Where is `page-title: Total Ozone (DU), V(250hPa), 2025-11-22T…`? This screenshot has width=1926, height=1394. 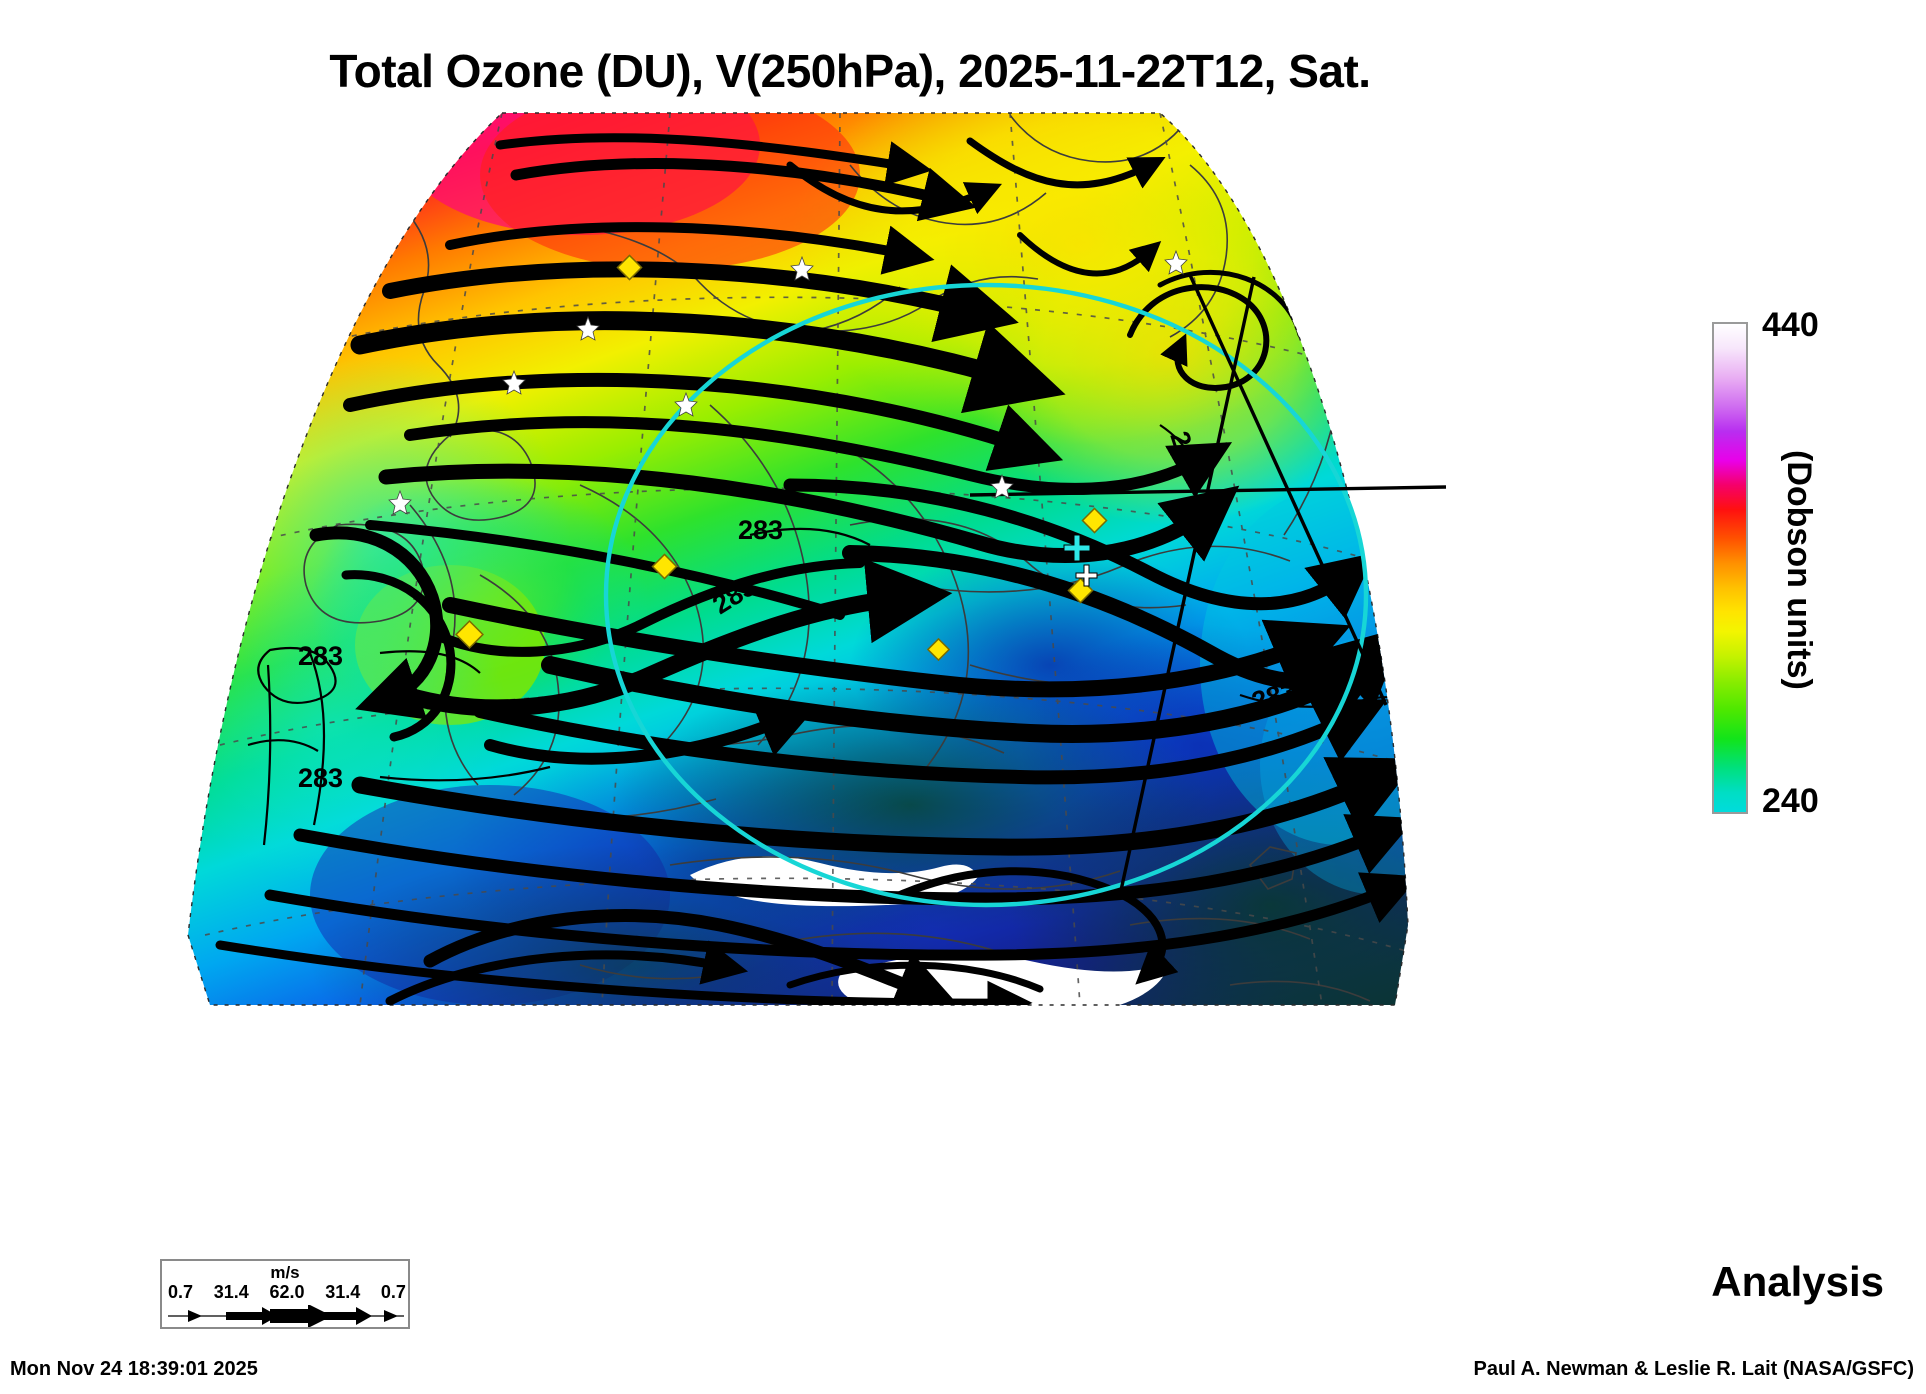
page-title: Total Ozone (DU), V(250hPa), 2025-11-22T… is located at coordinates (850, 71).